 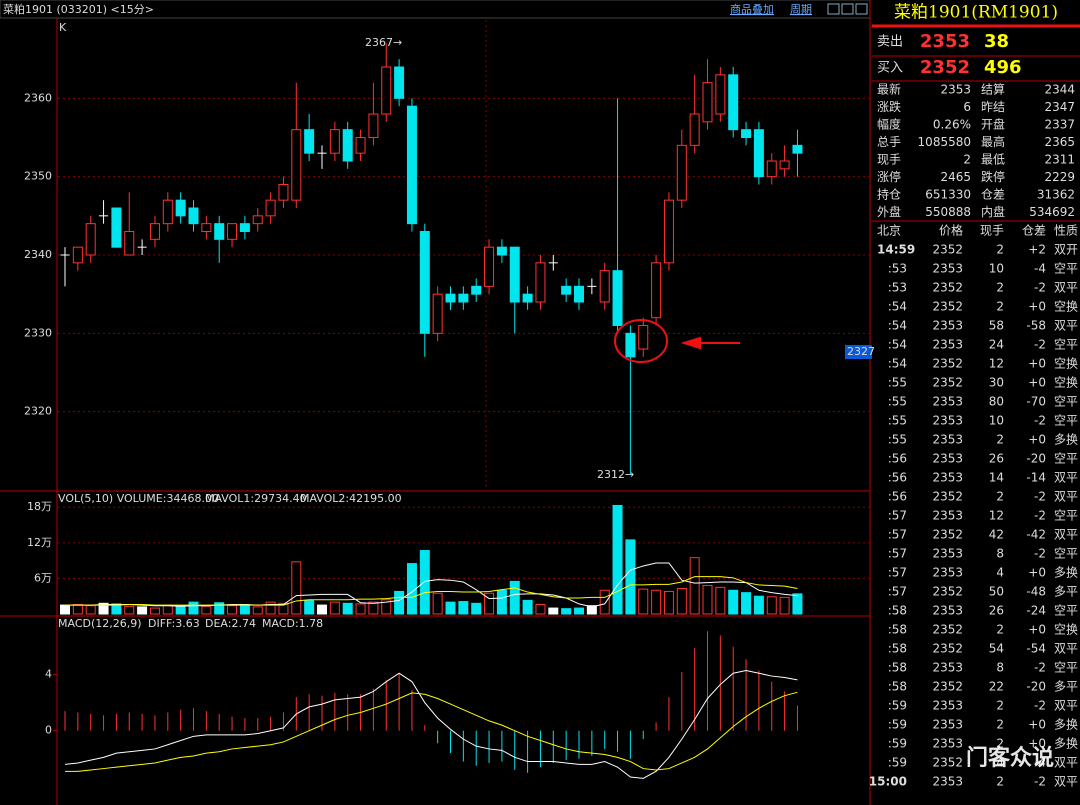 What do you see at coordinates (174, 623) in the screenshot?
I see `diff-legend: DIFF:3.63` at bounding box center [174, 623].